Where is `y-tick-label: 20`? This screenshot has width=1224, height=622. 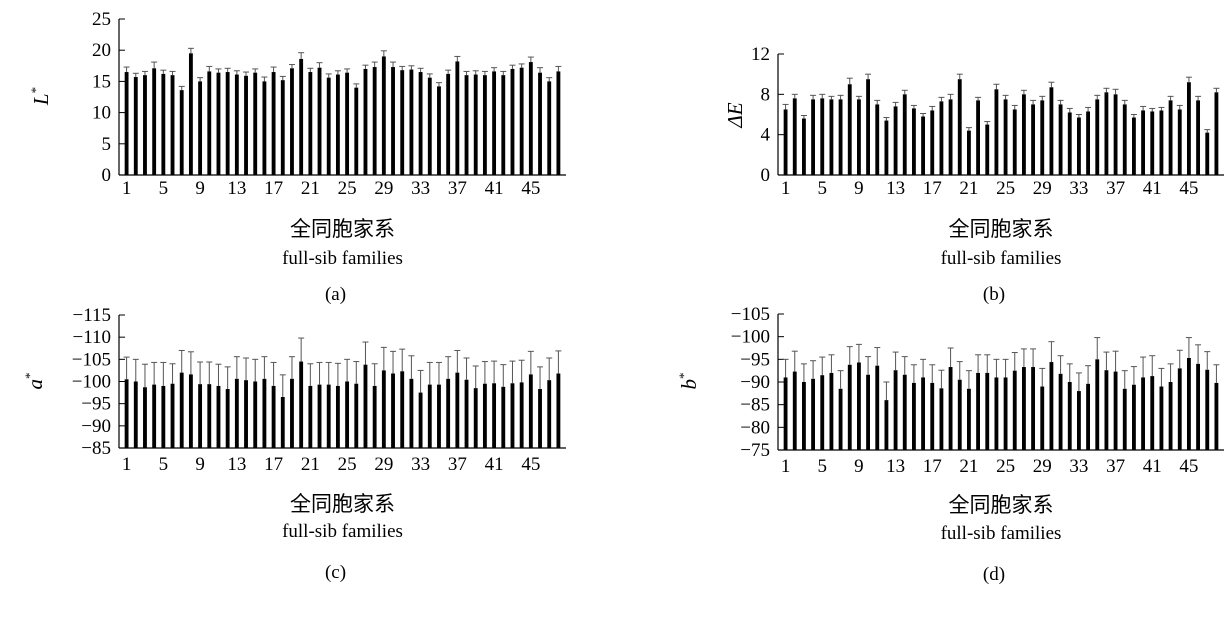
y-tick-label: 20 is located at coordinates (101, 50).